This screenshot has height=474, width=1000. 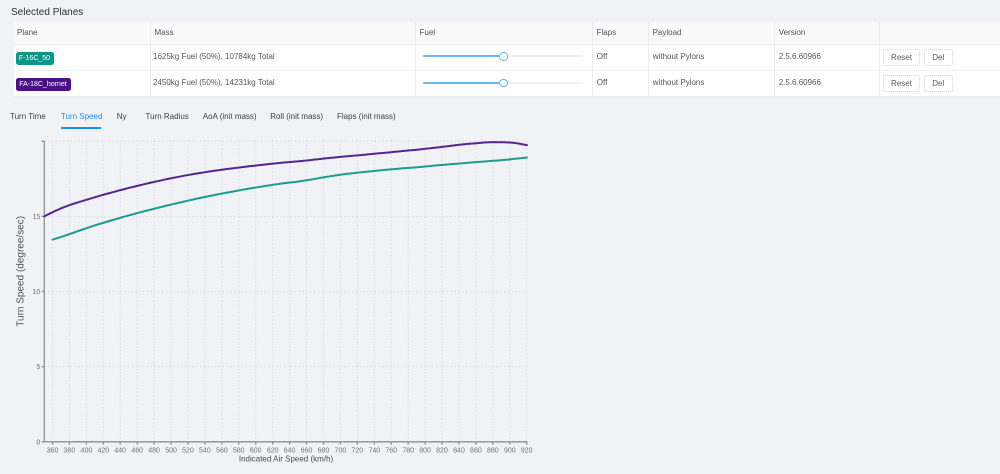 I want to click on svg-text: 820, so click(x=442, y=450).